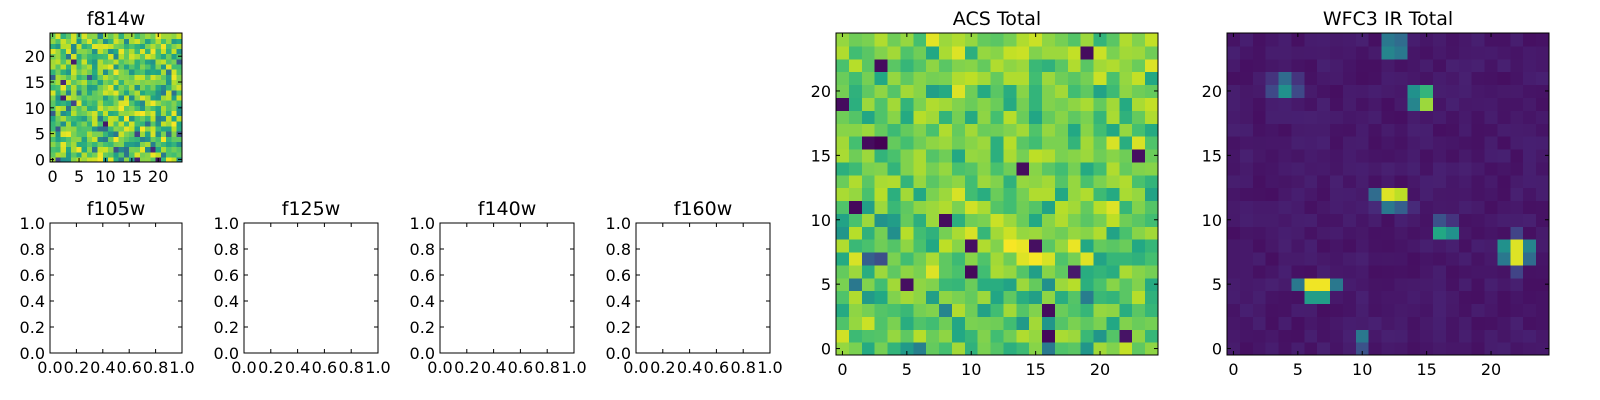 This screenshot has height=400, width=1600. I want to click on chart-title: f140w, so click(507, 209).